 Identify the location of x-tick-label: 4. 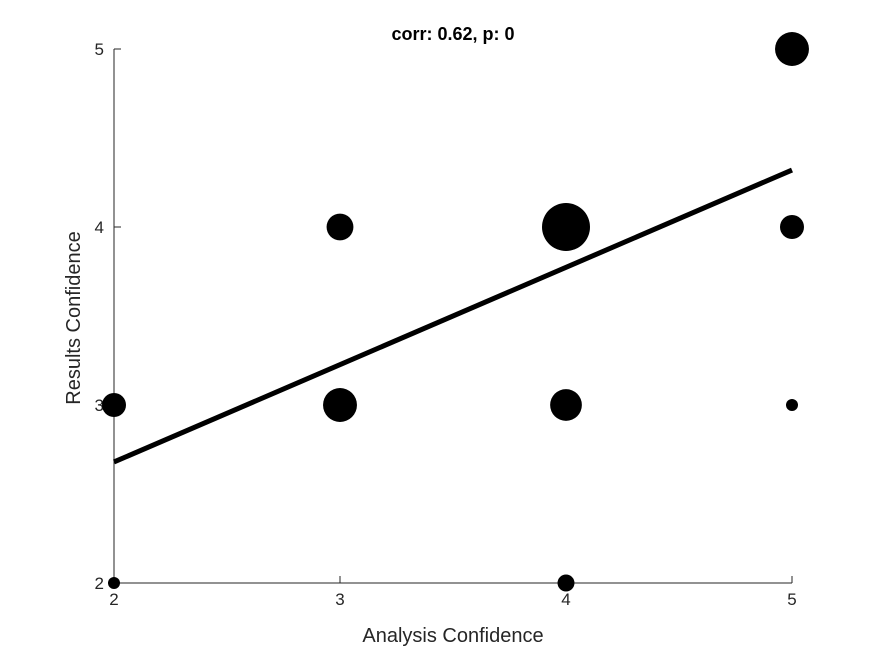
(565, 599).